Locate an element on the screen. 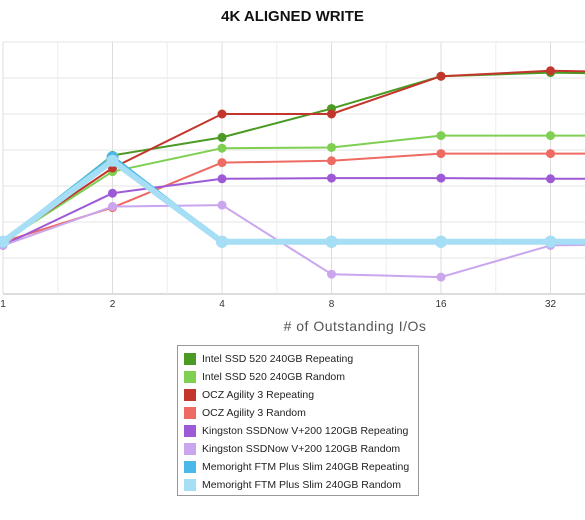  x-tick-labels: 1 2 4 8 16 32 is located at coordinates (278, 304).